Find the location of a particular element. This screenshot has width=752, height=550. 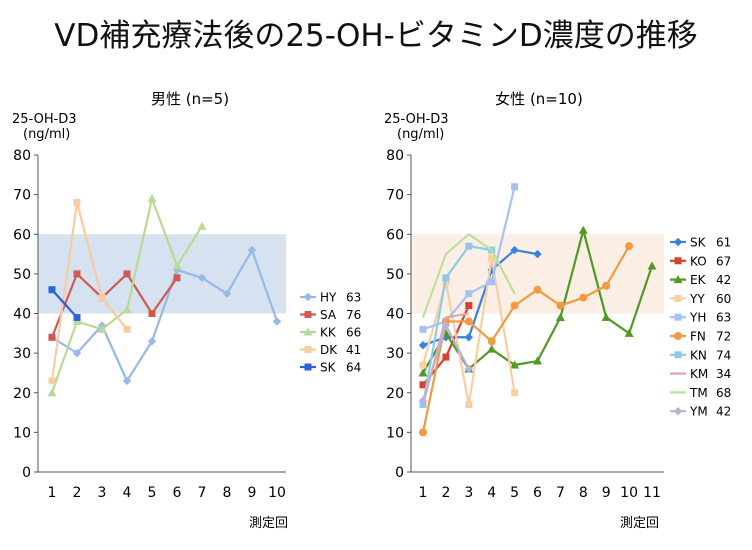

female-y-tick-label: 70 is located at coordinates (395, 196).